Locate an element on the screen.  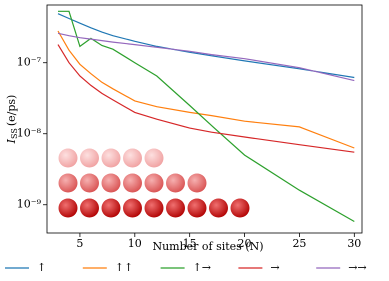
x-tick-label: 20 is located at coordinates (245, 243).